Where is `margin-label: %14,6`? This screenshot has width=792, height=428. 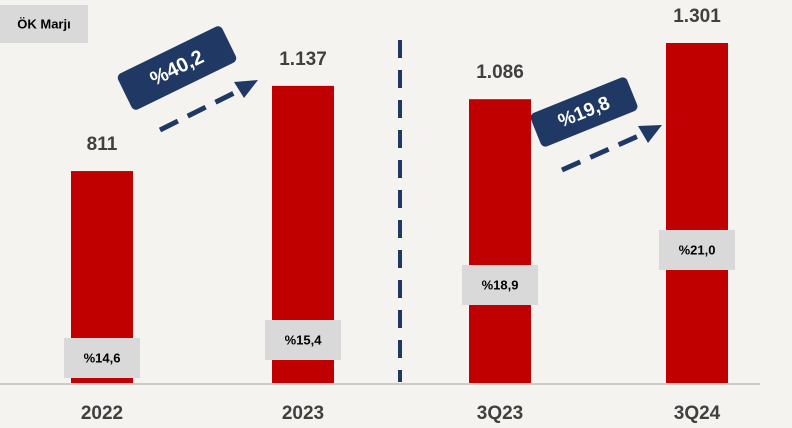 margin-label: %14,6 is located at coordinates (102, 357).